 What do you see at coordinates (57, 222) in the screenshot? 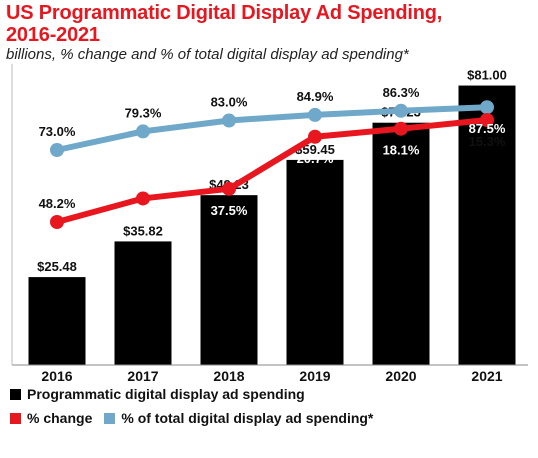
I see `change-point-2016` at bounding box center [57, 222].